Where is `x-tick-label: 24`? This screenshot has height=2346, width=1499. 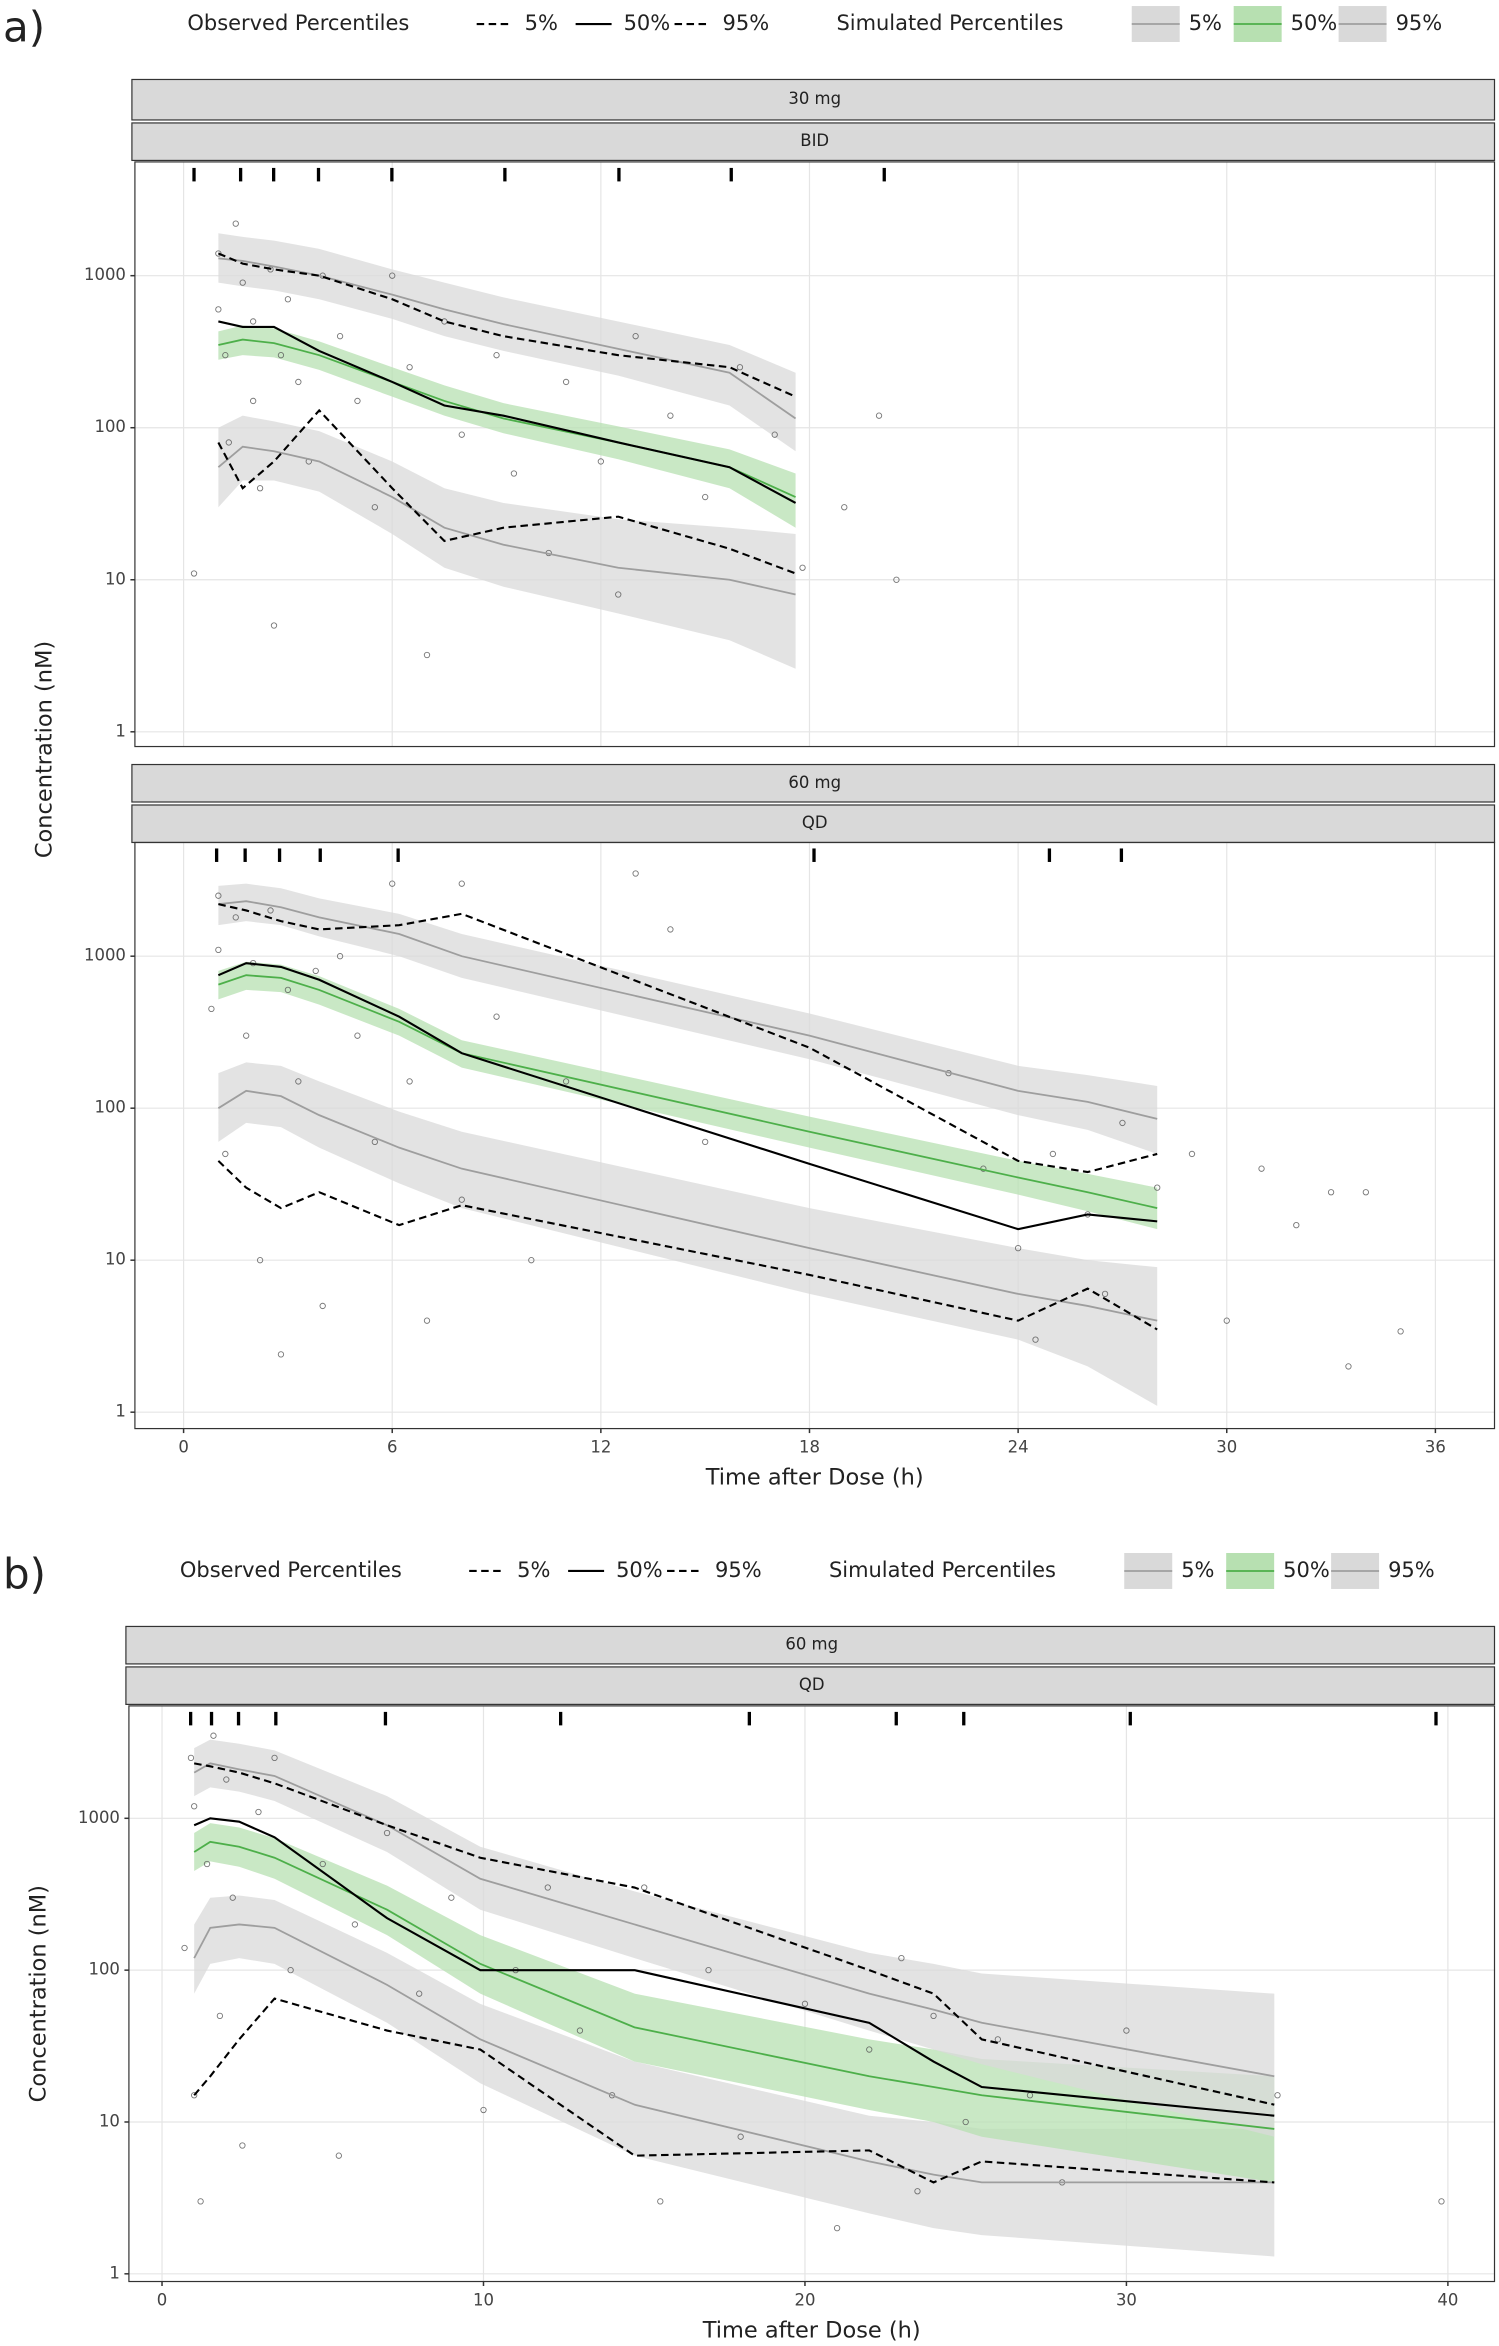
x-tick-label: 24 is located at coordinates (1018, 1447).